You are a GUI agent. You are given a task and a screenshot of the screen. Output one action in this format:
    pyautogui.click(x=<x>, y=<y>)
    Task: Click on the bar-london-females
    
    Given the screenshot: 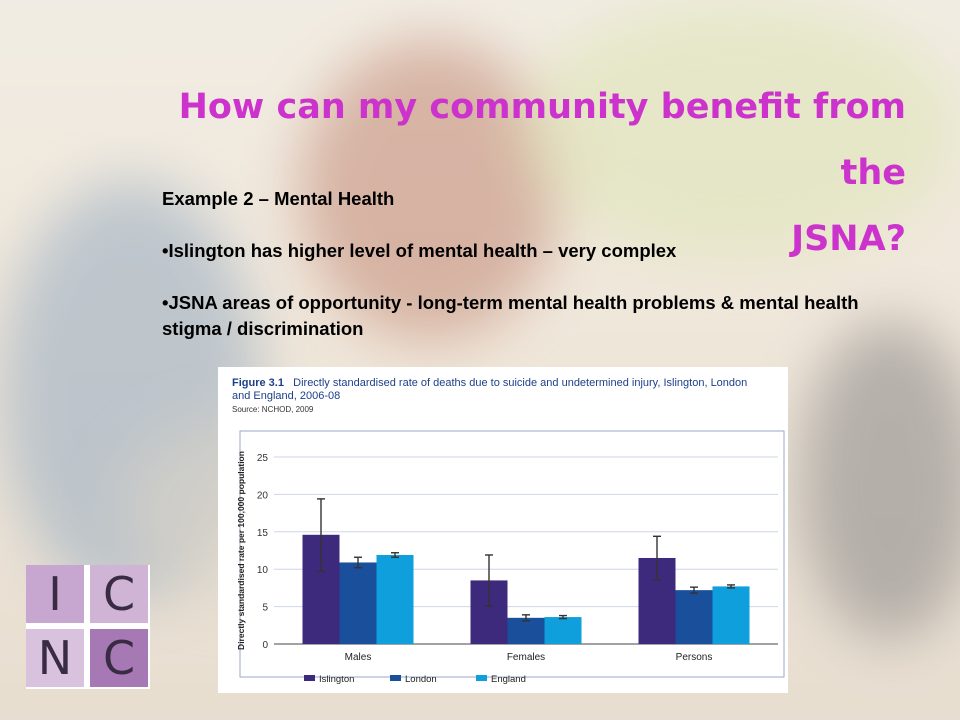 What is the action you would take?
    pyautogui.click(x=526, y=630)
    